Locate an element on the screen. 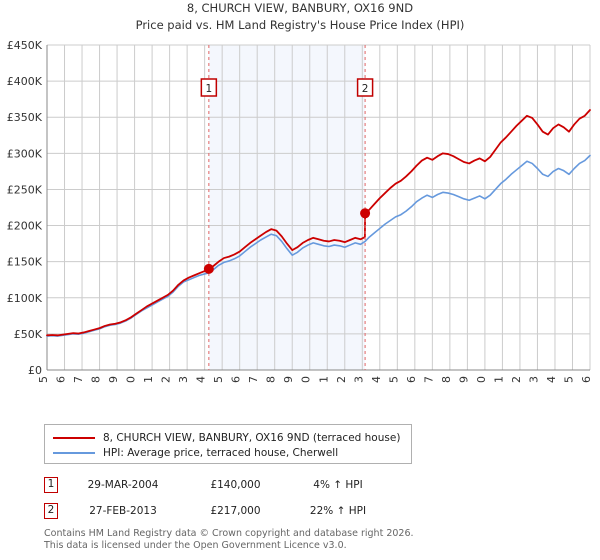  legend-swatch-price-paid is located at coordinates (74, 437).